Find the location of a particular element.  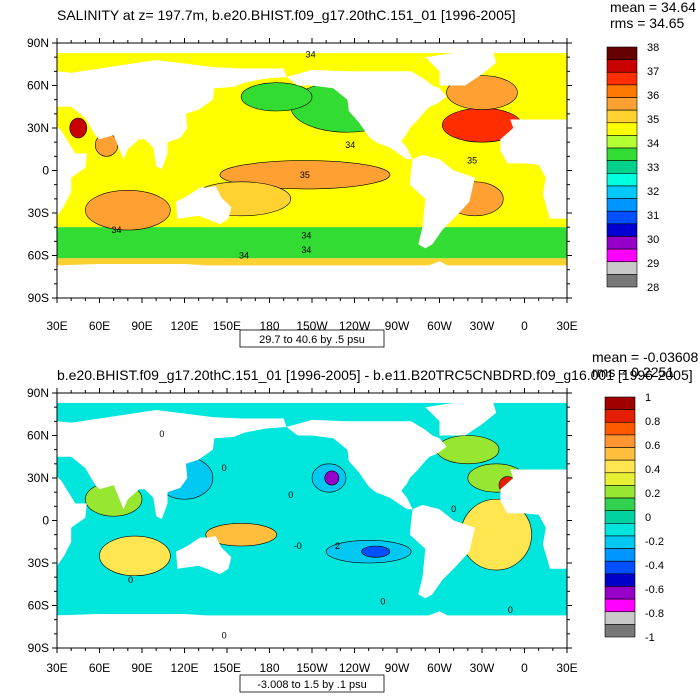

colorbar-label: 0.8 is located at coordinates (652, 422).